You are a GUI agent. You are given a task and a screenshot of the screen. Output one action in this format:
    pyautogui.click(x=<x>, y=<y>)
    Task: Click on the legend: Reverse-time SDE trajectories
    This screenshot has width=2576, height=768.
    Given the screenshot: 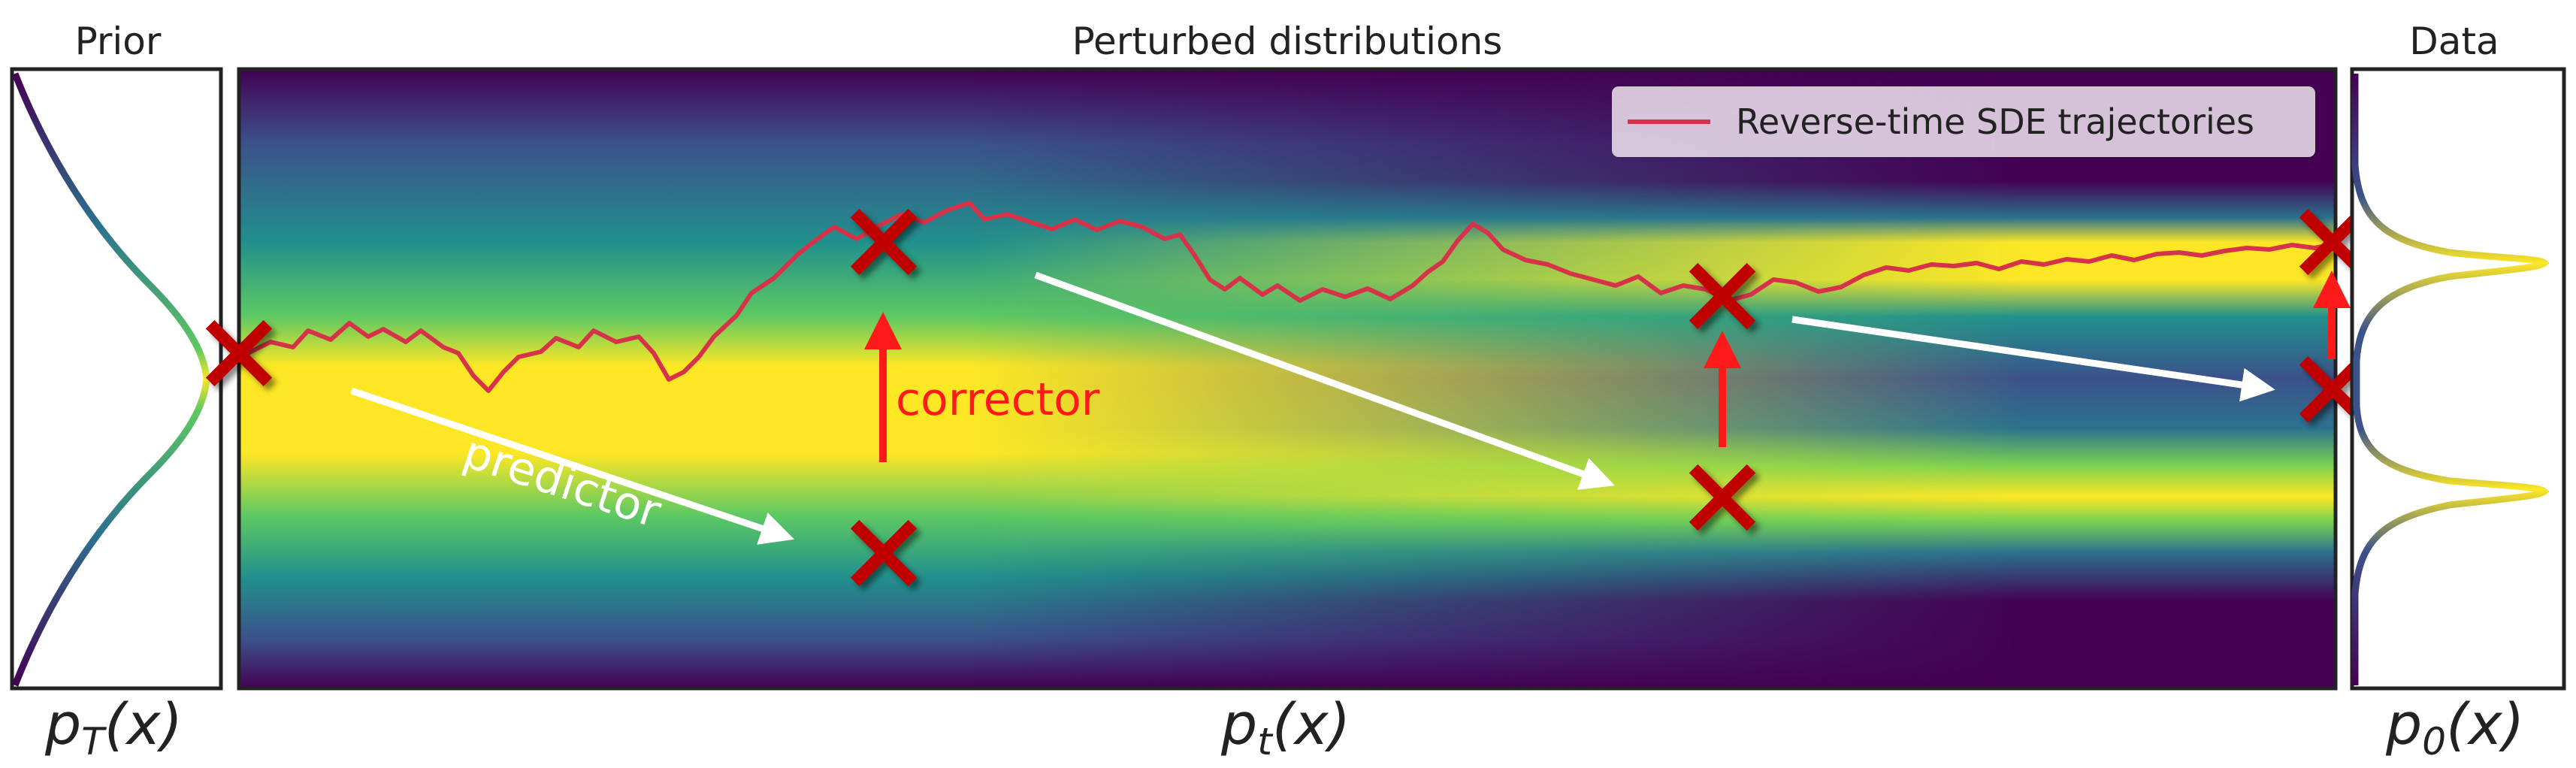 What is the action you would take?
    pyautogui.click(x=1963, y=121)
    